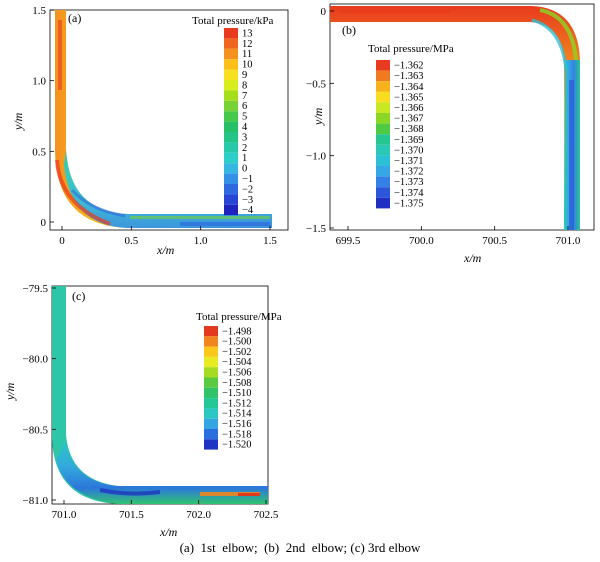 This screenshot has height=562, width=600. Describe the element at coordinates (237, 403) in the screenshot. I see `legend-value: −1.512` at that location.